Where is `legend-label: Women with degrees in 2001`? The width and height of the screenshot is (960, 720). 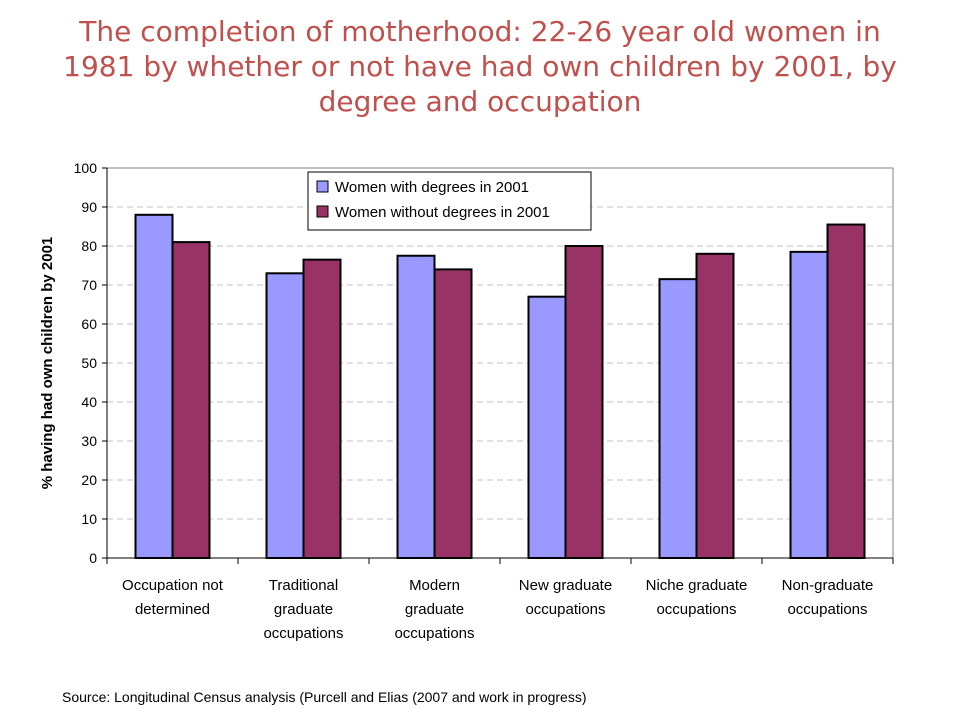
legend-label: Women with degrees in 2001 is located at coordinates (432, 187).